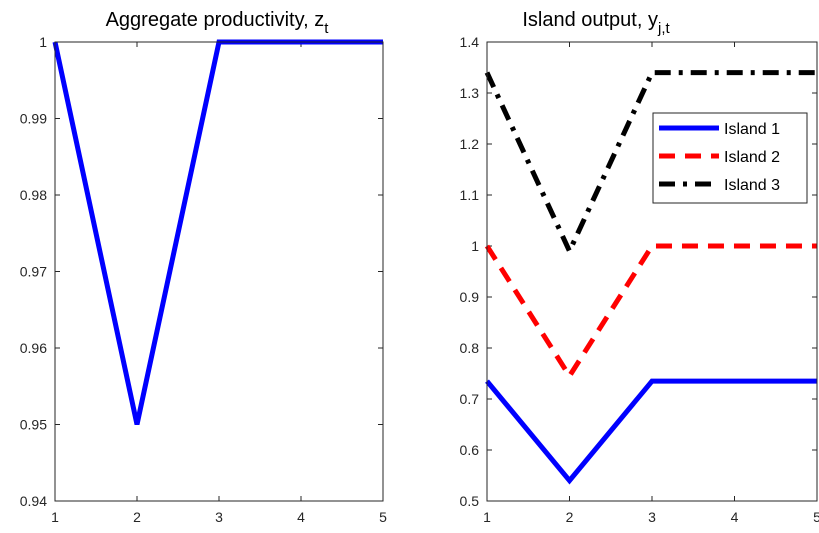  Describe the element at coordinates (470, 144) in the screenshot. I see `y-tick-label: 1.2` at that location.